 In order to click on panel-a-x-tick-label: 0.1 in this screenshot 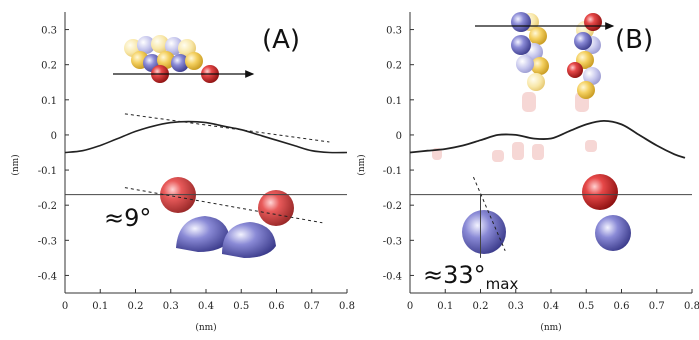, I will do `click(100, 306)`.